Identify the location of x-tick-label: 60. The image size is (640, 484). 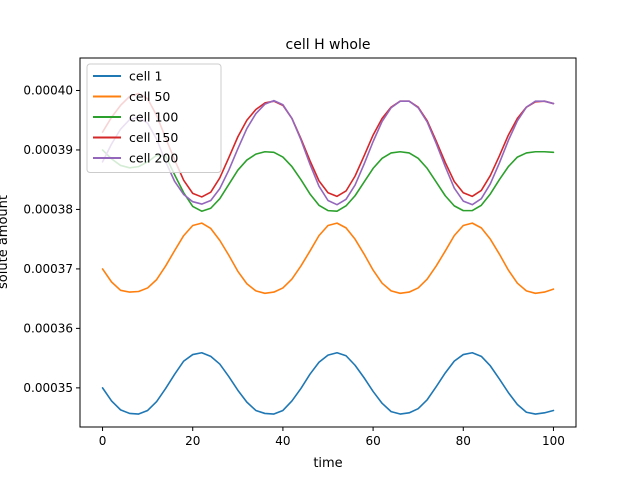
(372, 441).